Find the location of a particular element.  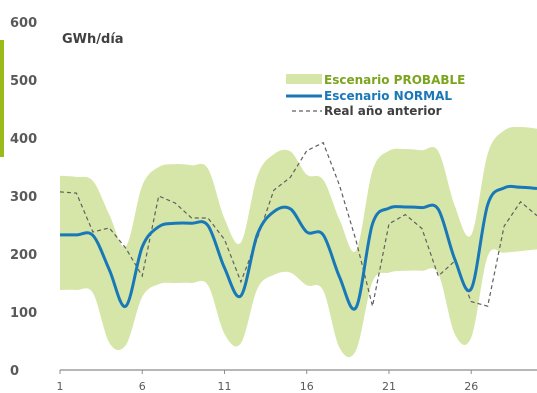

accent-bar is located at coordinates (2, 98).